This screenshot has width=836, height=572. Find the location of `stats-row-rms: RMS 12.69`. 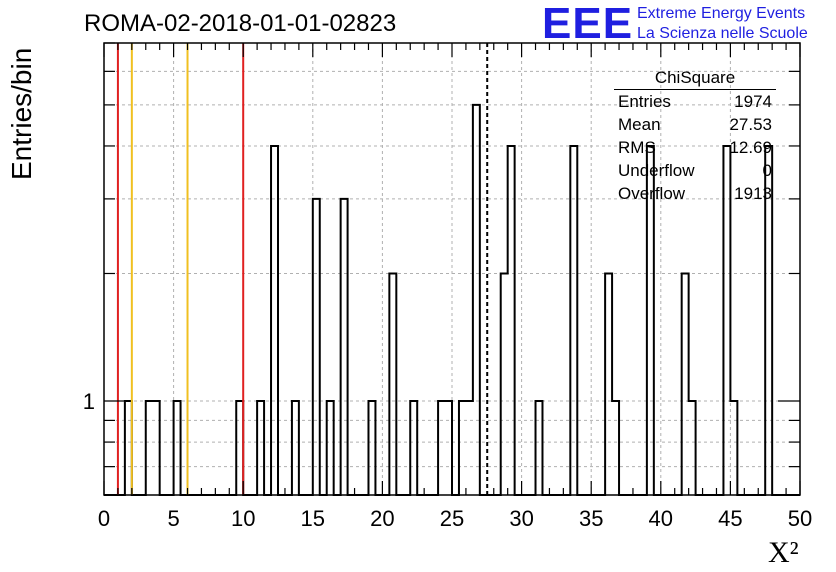

stats-row-rms: RMS 12.69 is located at coordinates (694, 147).